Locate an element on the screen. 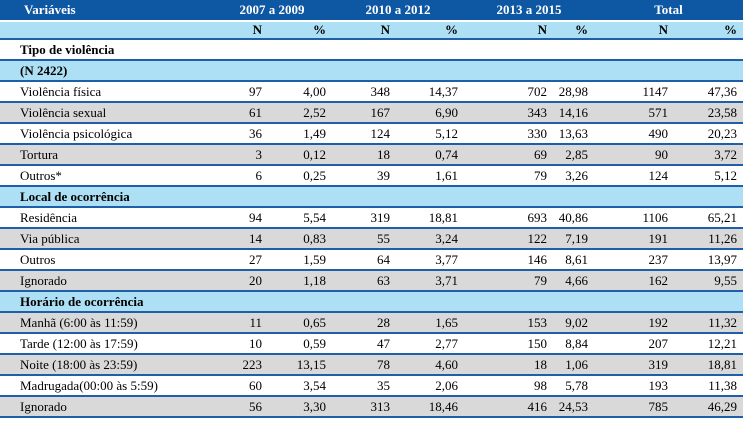 Image resolution: width=743 pixels, height=422 pixels. row-label: Outros is located at coordinates (106, 260).